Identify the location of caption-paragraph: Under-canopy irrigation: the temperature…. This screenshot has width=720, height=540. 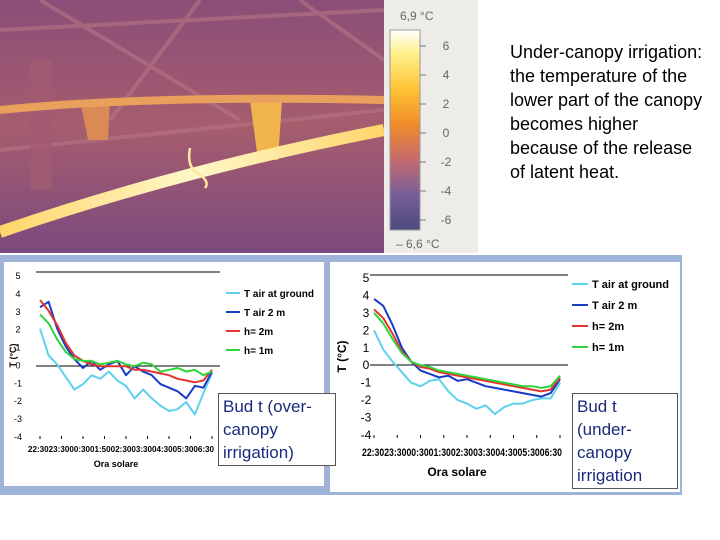
(606, 112).